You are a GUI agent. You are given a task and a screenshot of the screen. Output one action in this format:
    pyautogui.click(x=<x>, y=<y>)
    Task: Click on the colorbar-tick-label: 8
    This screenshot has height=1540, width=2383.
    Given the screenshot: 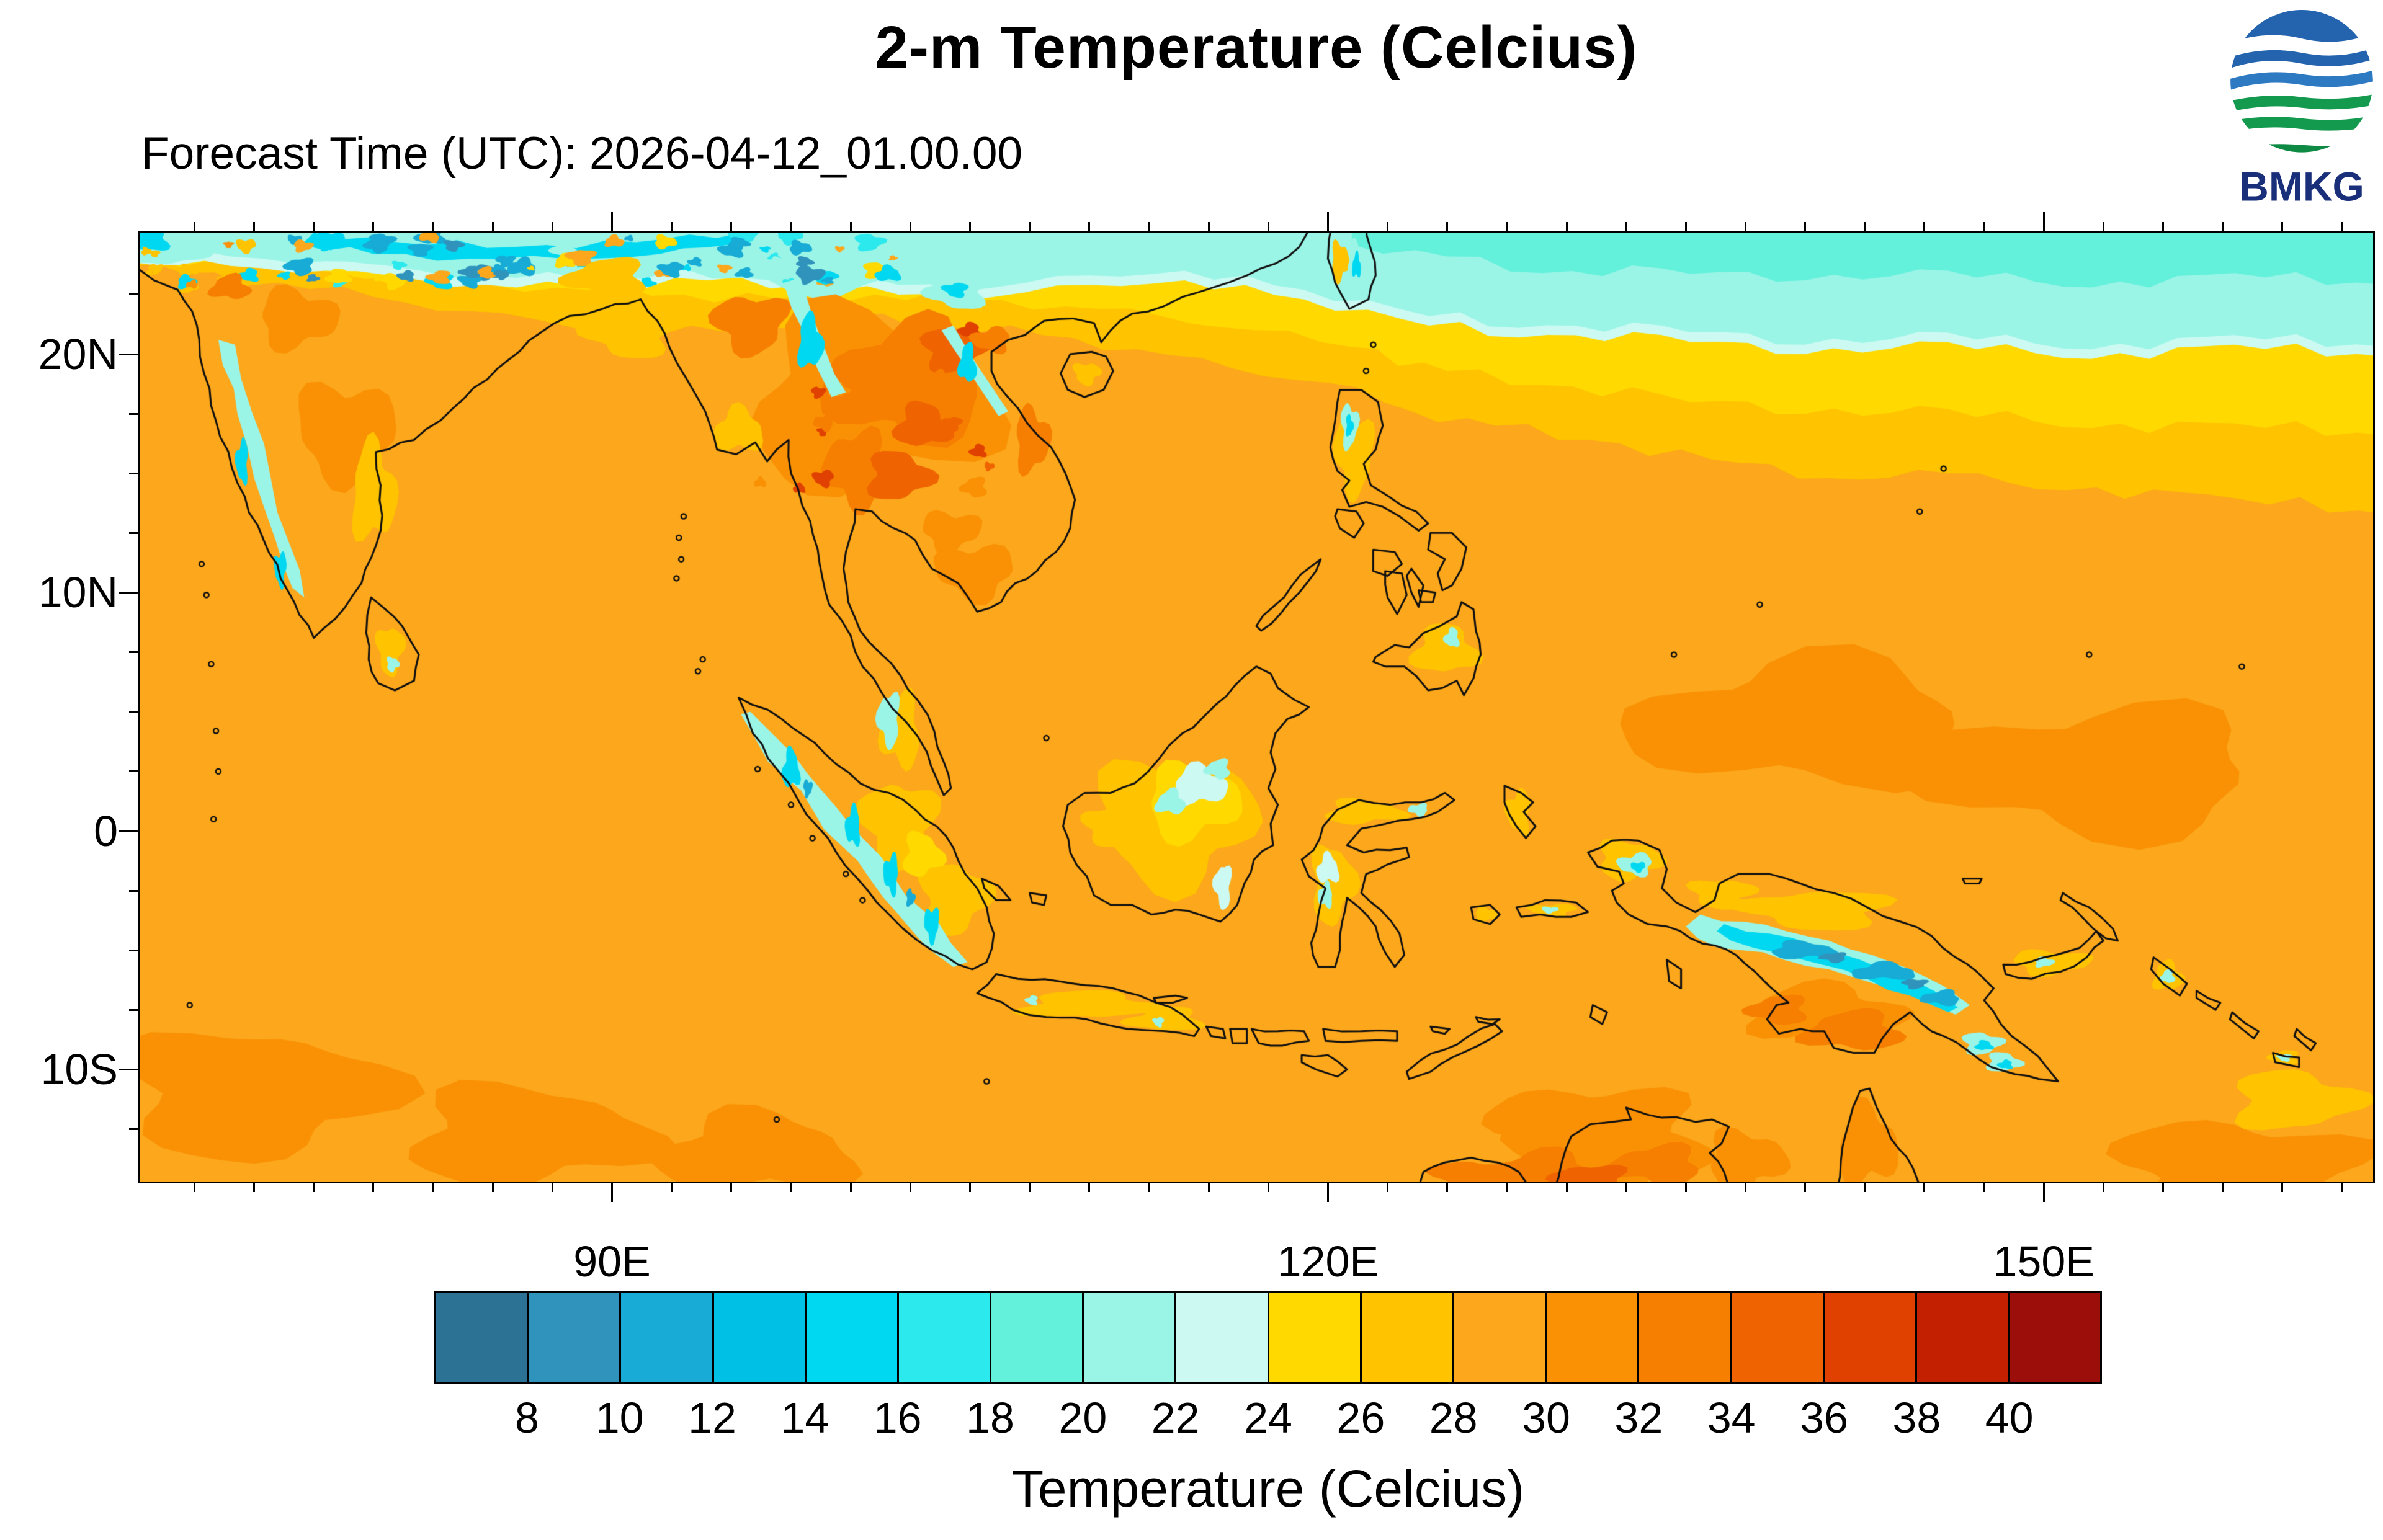 What is the action you would take?
    pyautogui.click(x=526, y=1418)
    